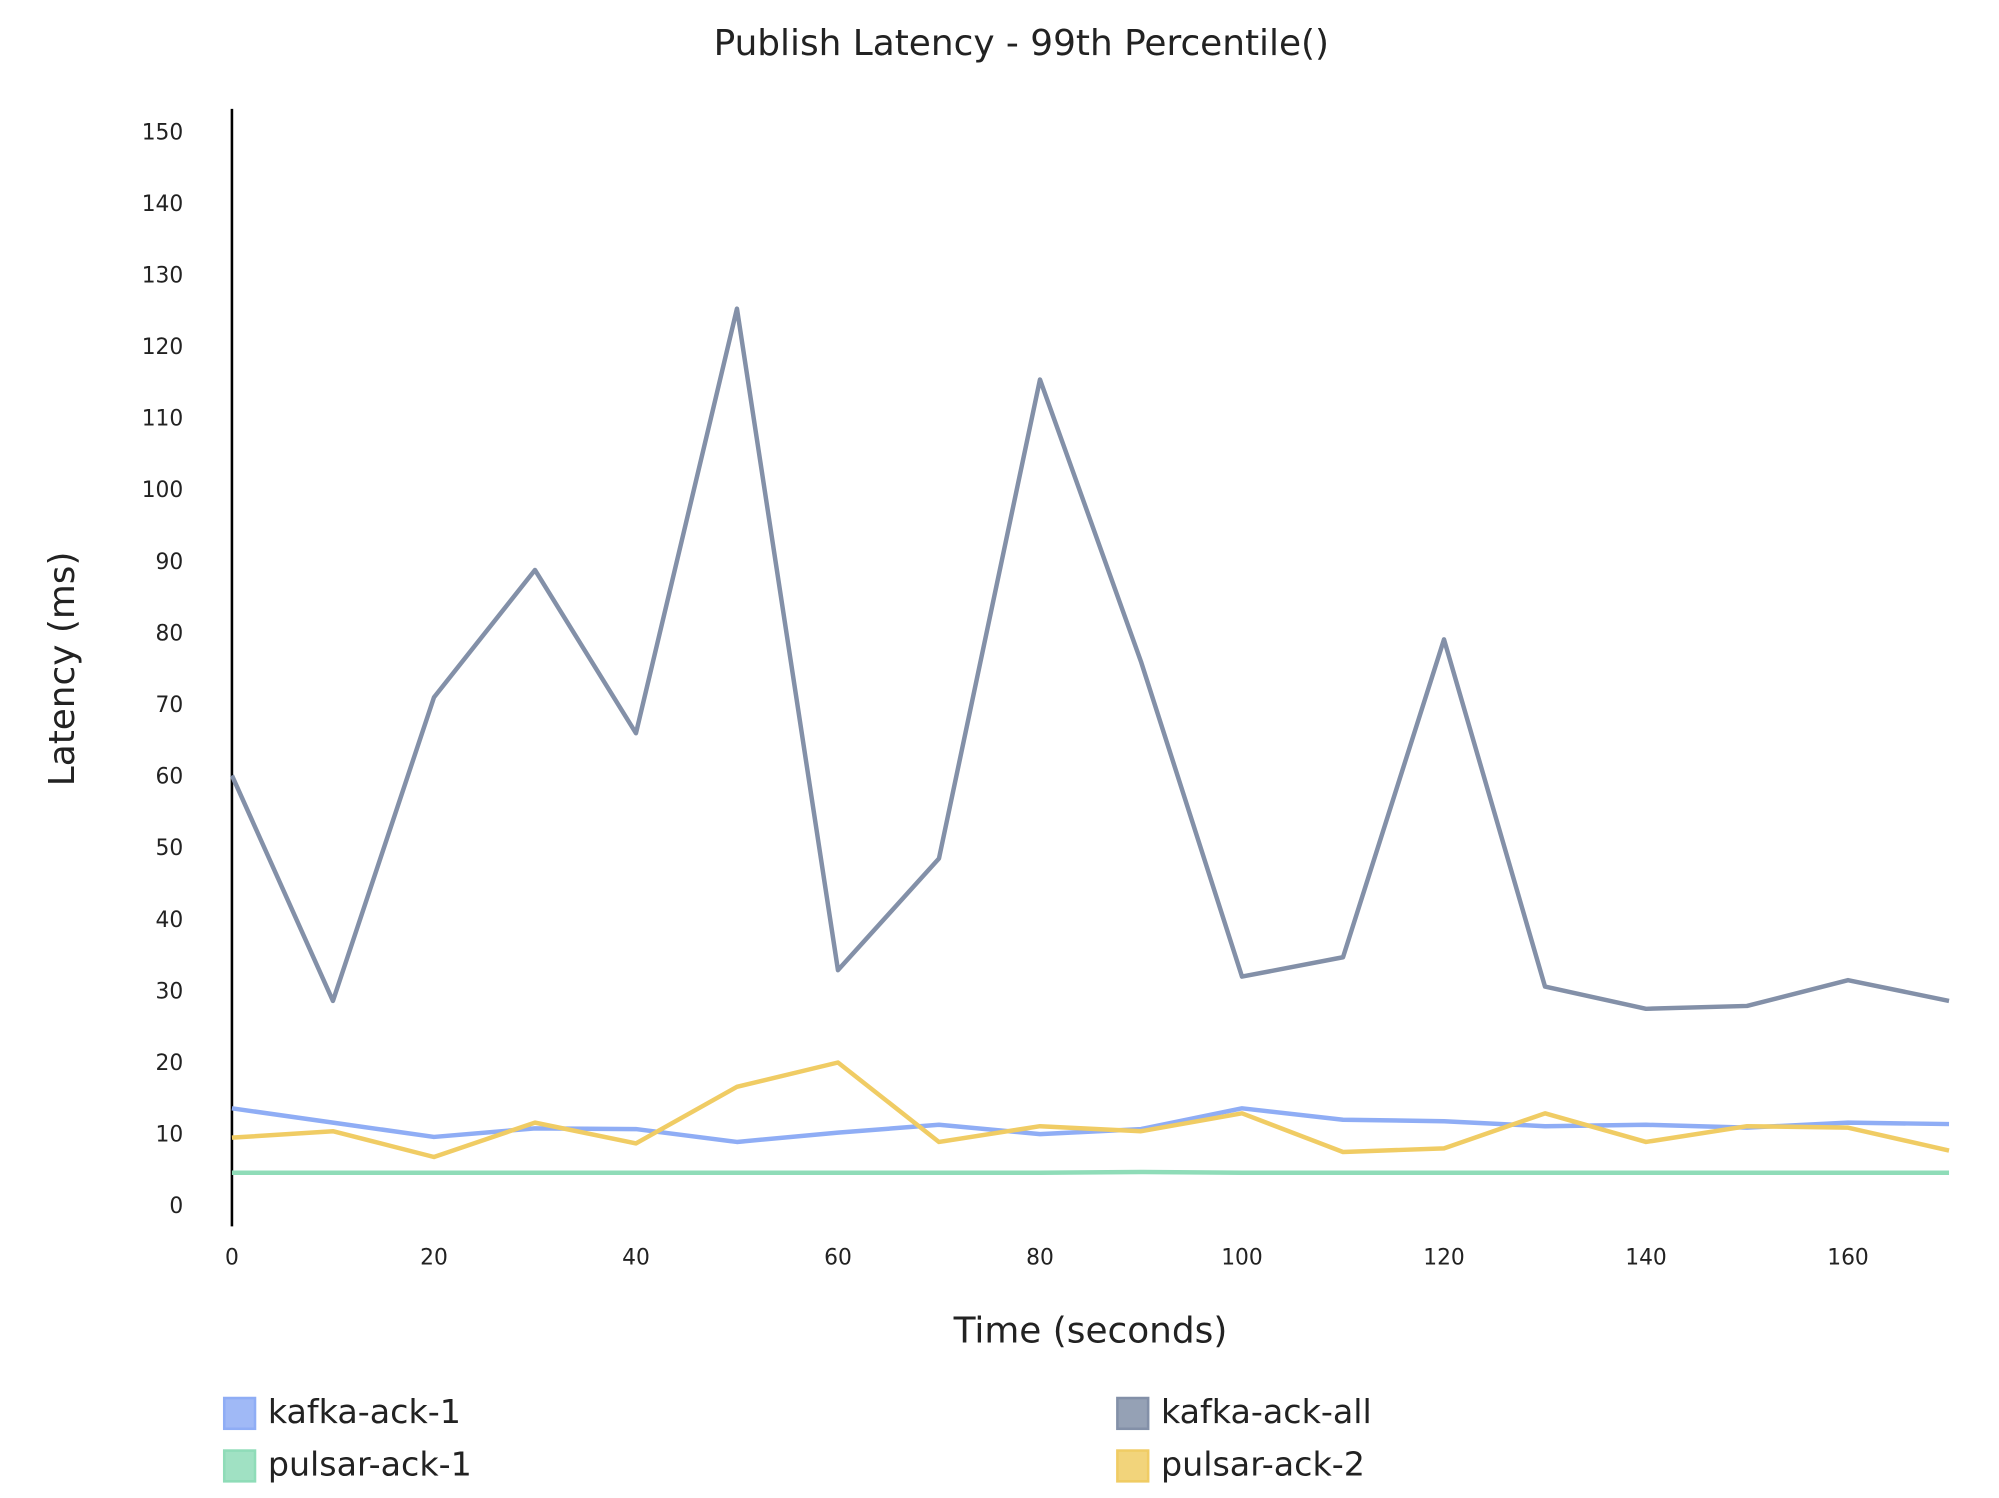 The height and width of the screenshot is (1498, 1999). Describe the element at coordinates (1848, 1257) in the screenshot. I see `x-tick-label: 160` at that location.